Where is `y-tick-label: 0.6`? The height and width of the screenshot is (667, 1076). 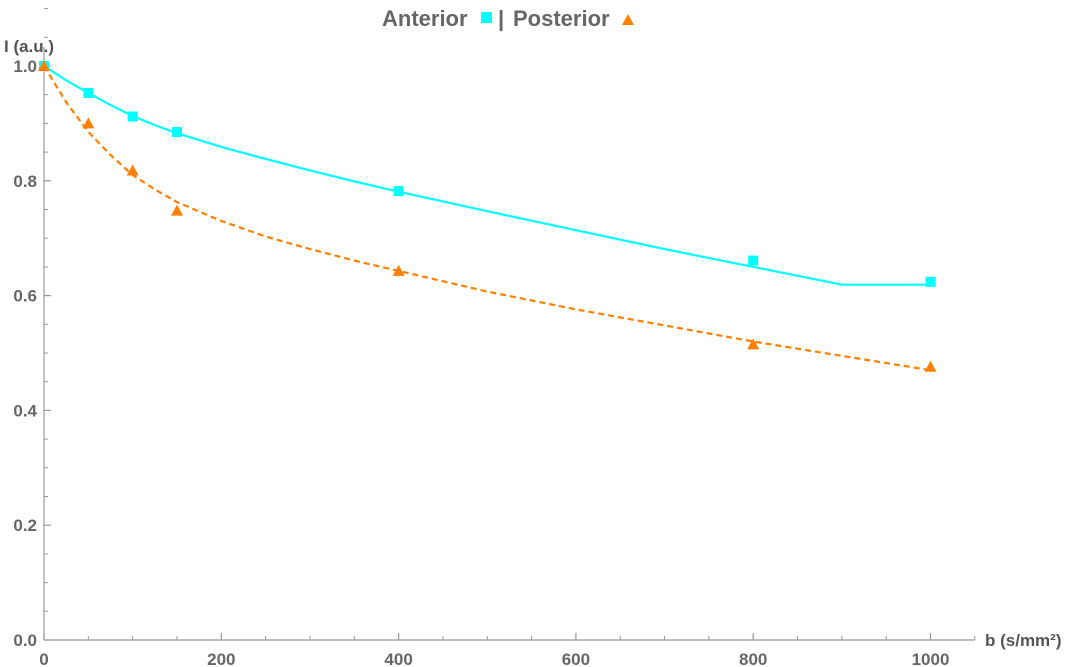 y-tick-label: 0.6 is located at coordinates (25, 296).